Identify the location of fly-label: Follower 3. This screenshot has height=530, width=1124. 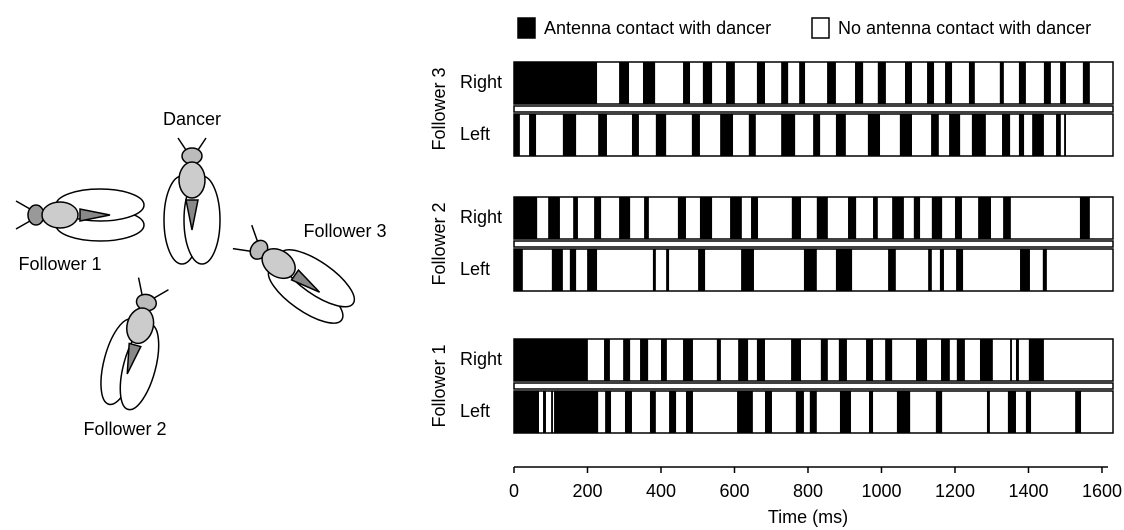
(344, 231).